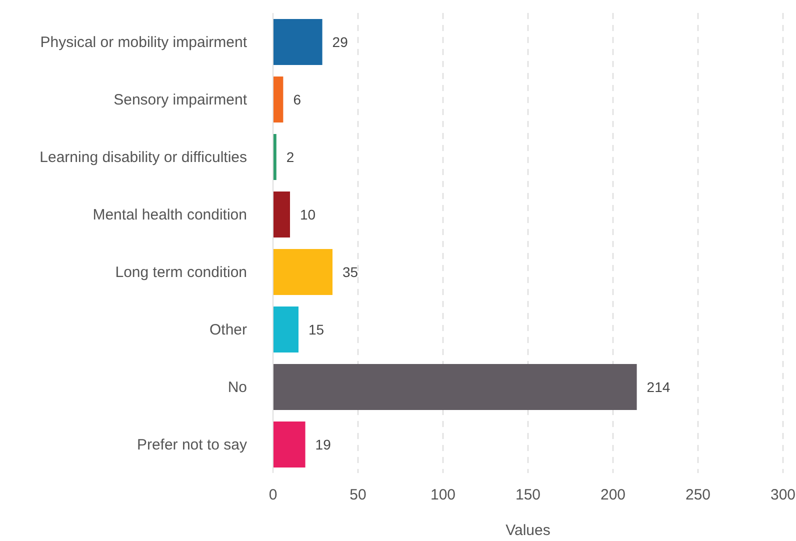 This screenshot has width=796, height=541. Describe the element at coordinates (181, 273) in the screenshot. I see `y-tick-label: Long term condition` at that location.